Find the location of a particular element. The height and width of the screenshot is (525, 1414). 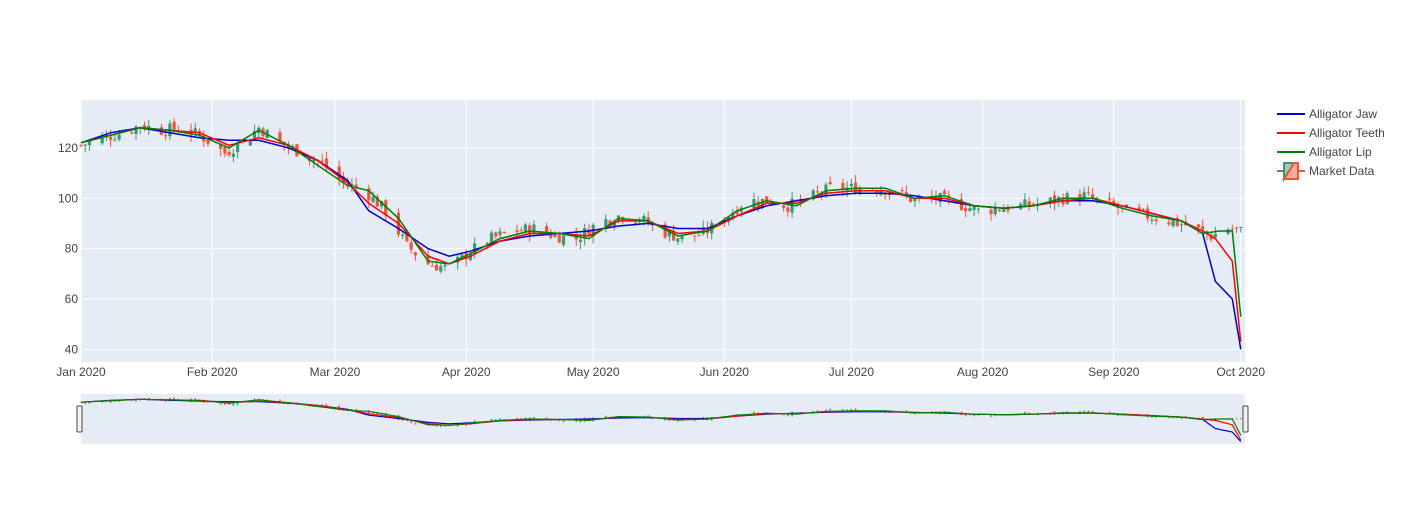

legend-item-lip: Alligator Lip is located at coordinates (1324, 152).